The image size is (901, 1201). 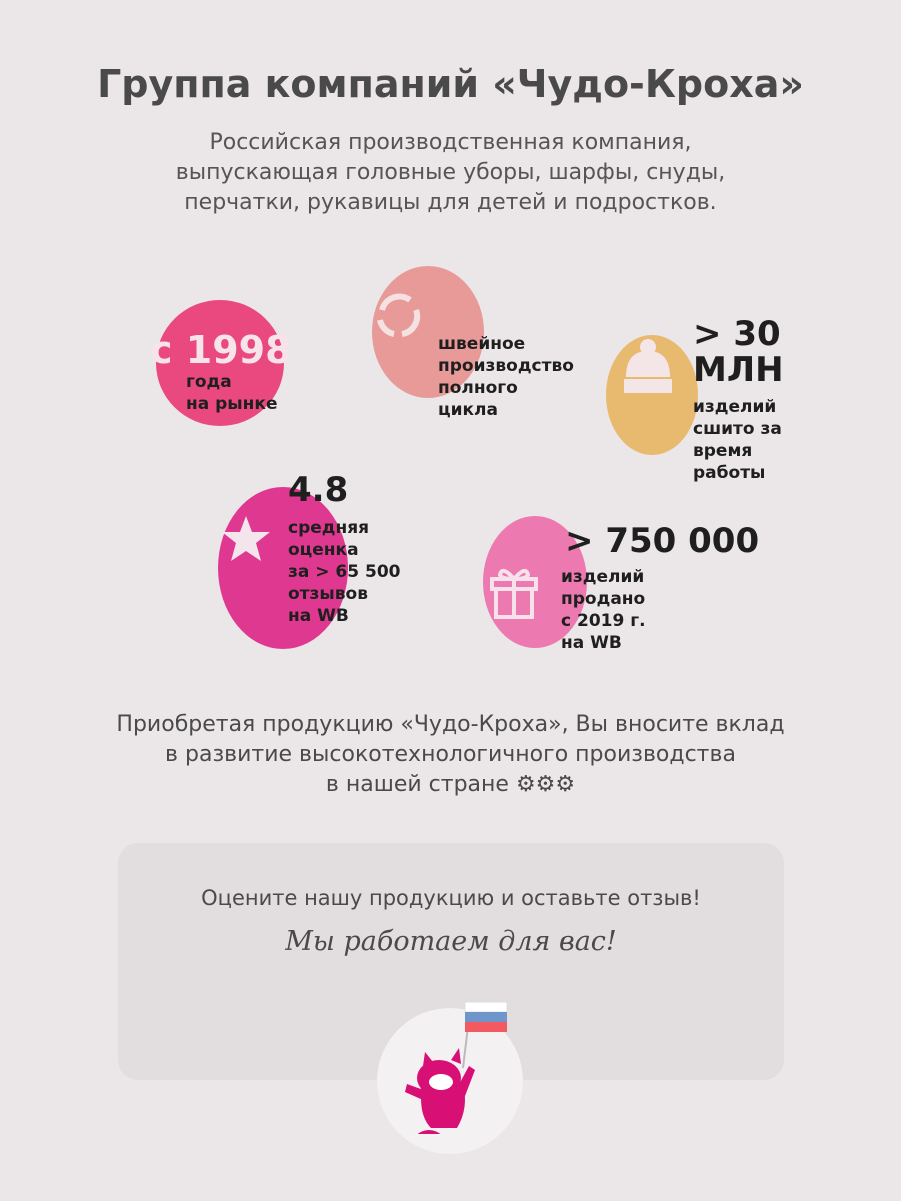 I want to click on review-call: Оцените нашу продукцию и оставьте отзыв!, so click(x=451, y=898).